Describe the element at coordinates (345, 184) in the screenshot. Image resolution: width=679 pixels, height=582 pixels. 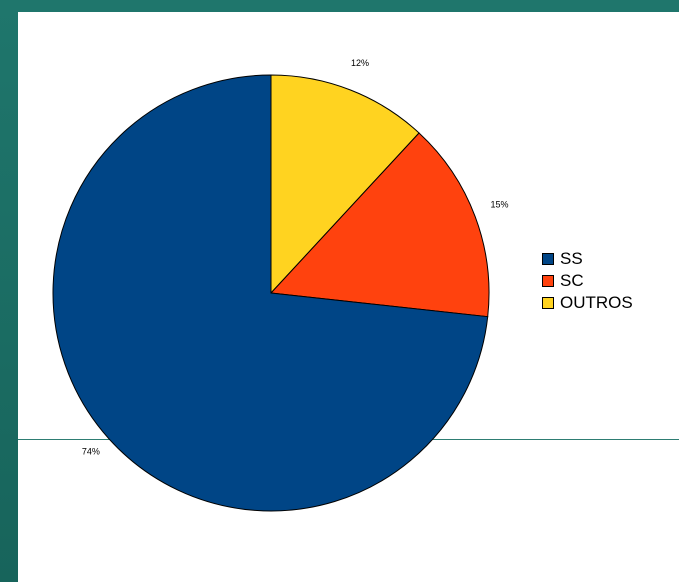
I see `pie-slice-outros` at that location.